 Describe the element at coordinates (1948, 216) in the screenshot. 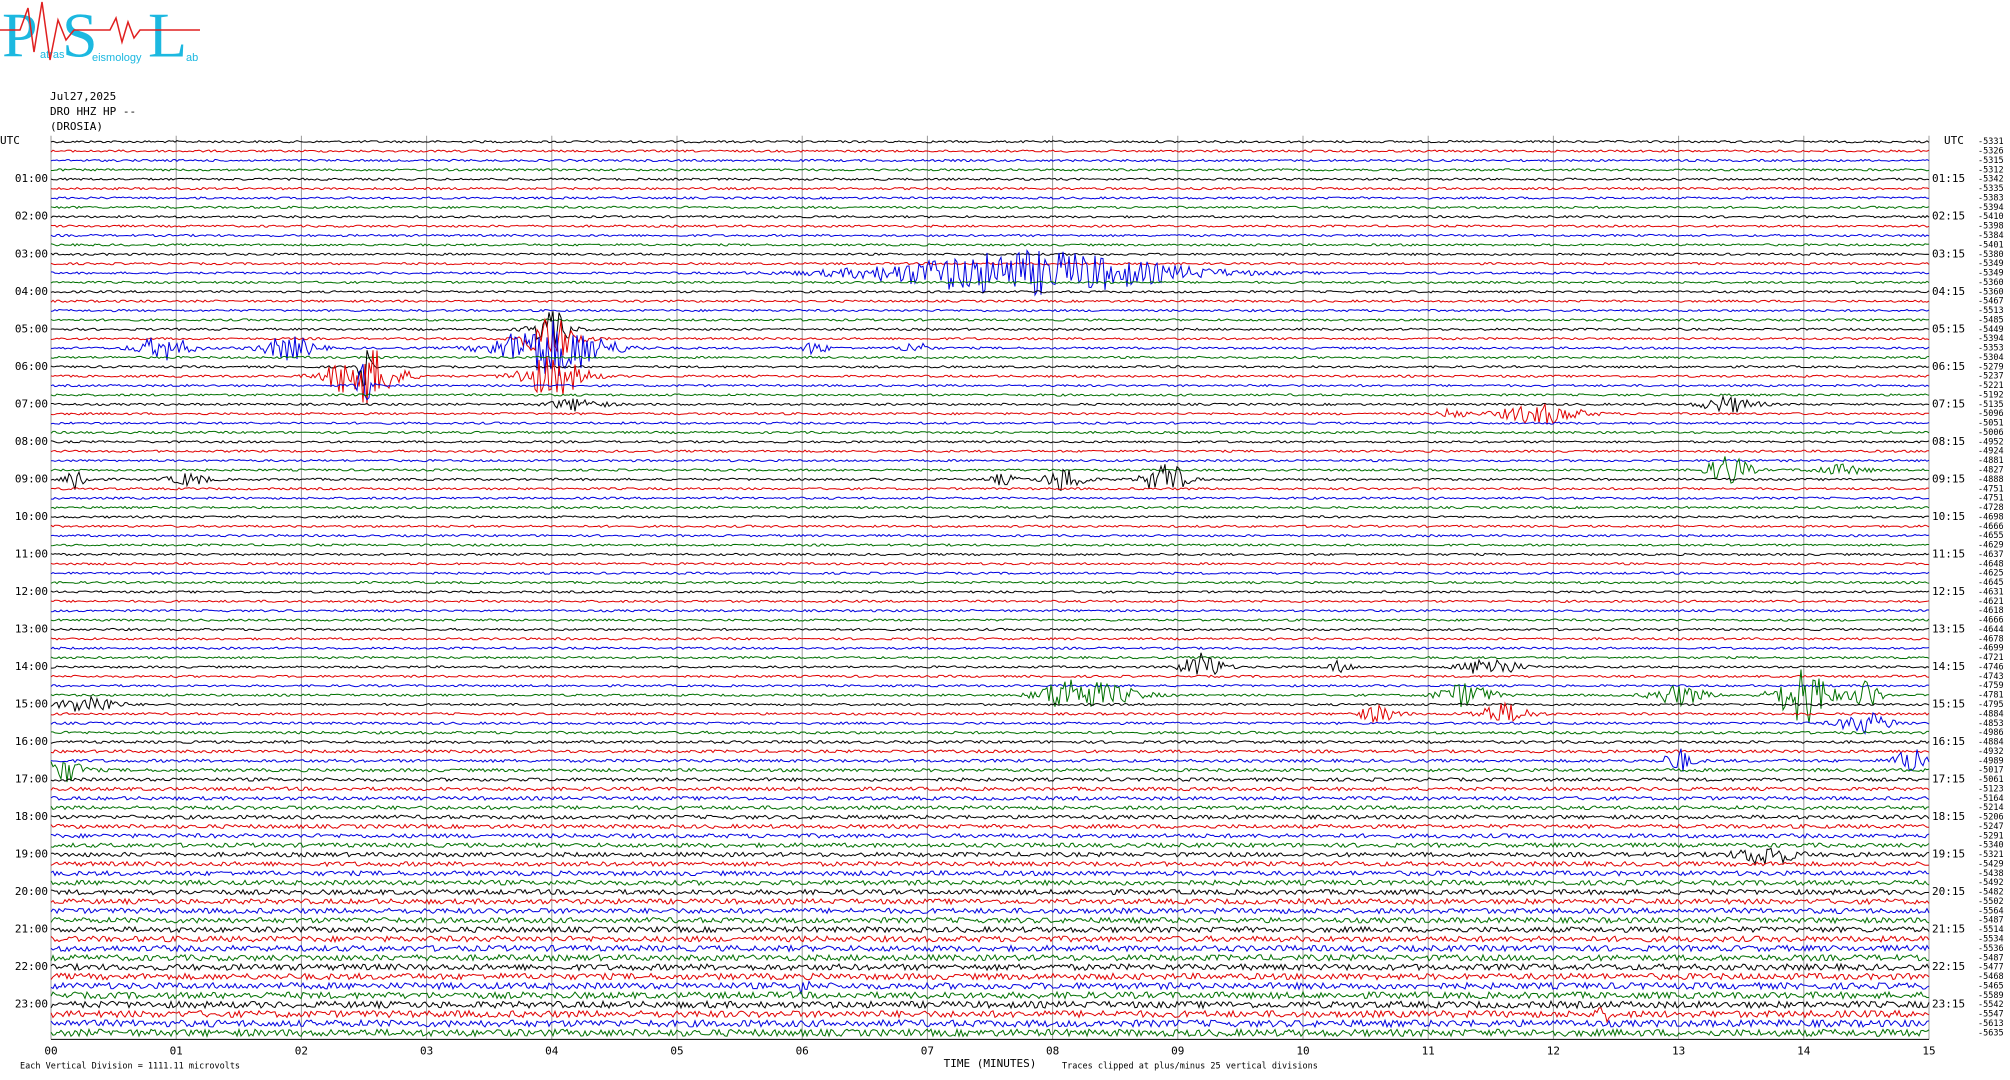

I see `right-time-label: 02:15` at that location.